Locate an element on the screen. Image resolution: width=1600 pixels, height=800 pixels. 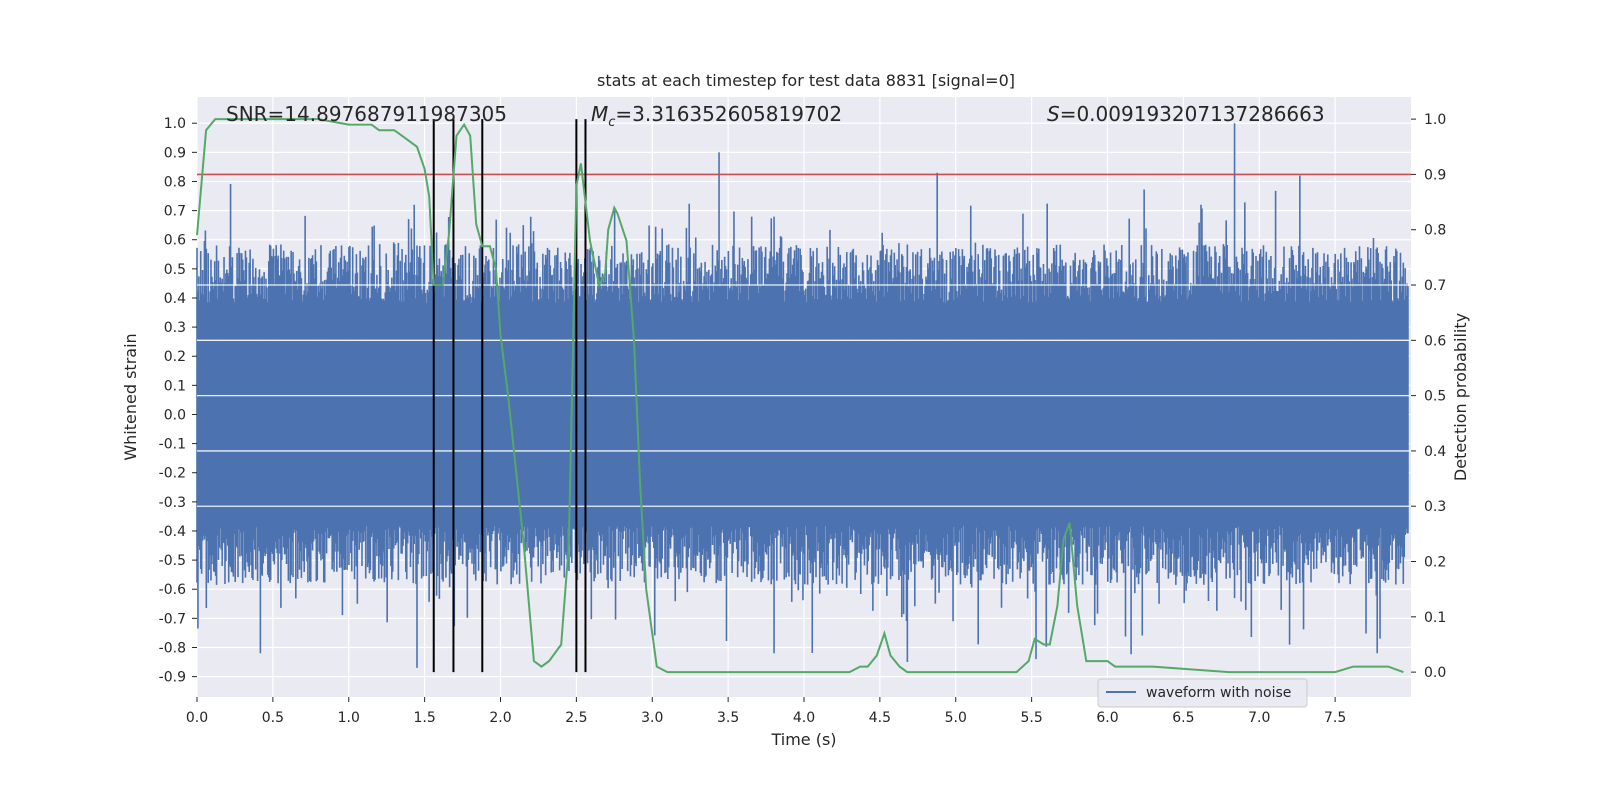
x-tick-label: 5.5 is located at coordinates (1031, 718).